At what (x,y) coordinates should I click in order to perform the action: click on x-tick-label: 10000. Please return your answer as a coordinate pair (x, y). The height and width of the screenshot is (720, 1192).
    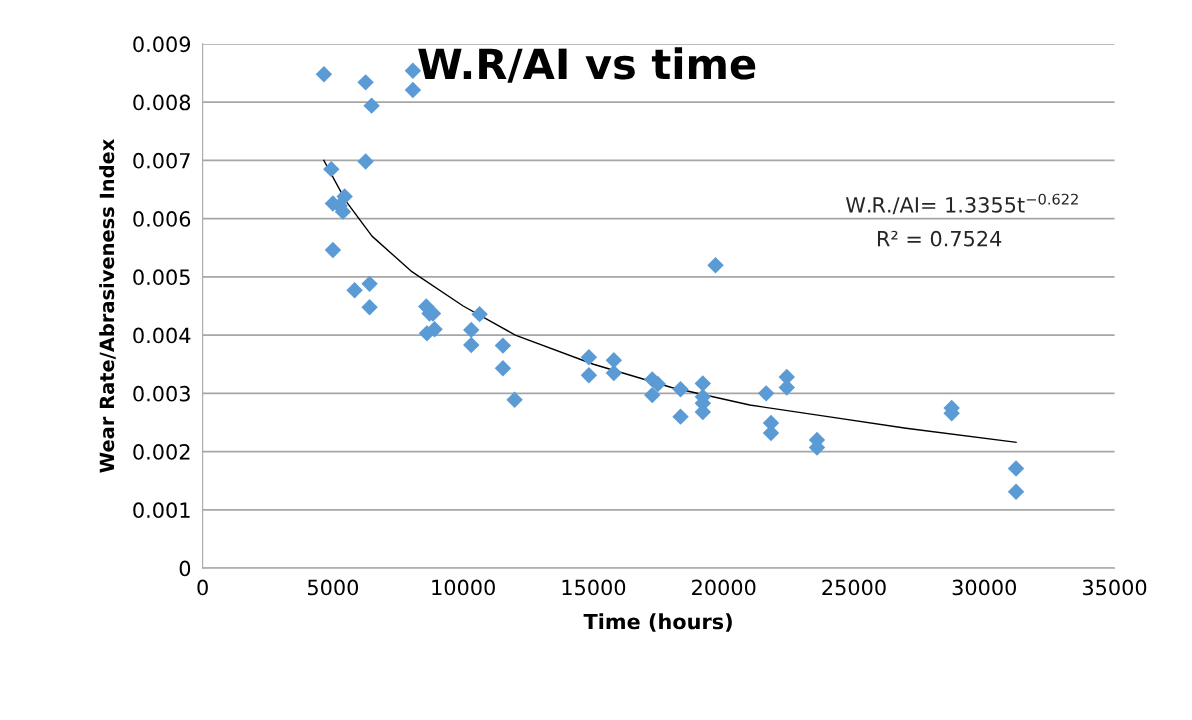
    Looking at the image, I should click on (463, 587).